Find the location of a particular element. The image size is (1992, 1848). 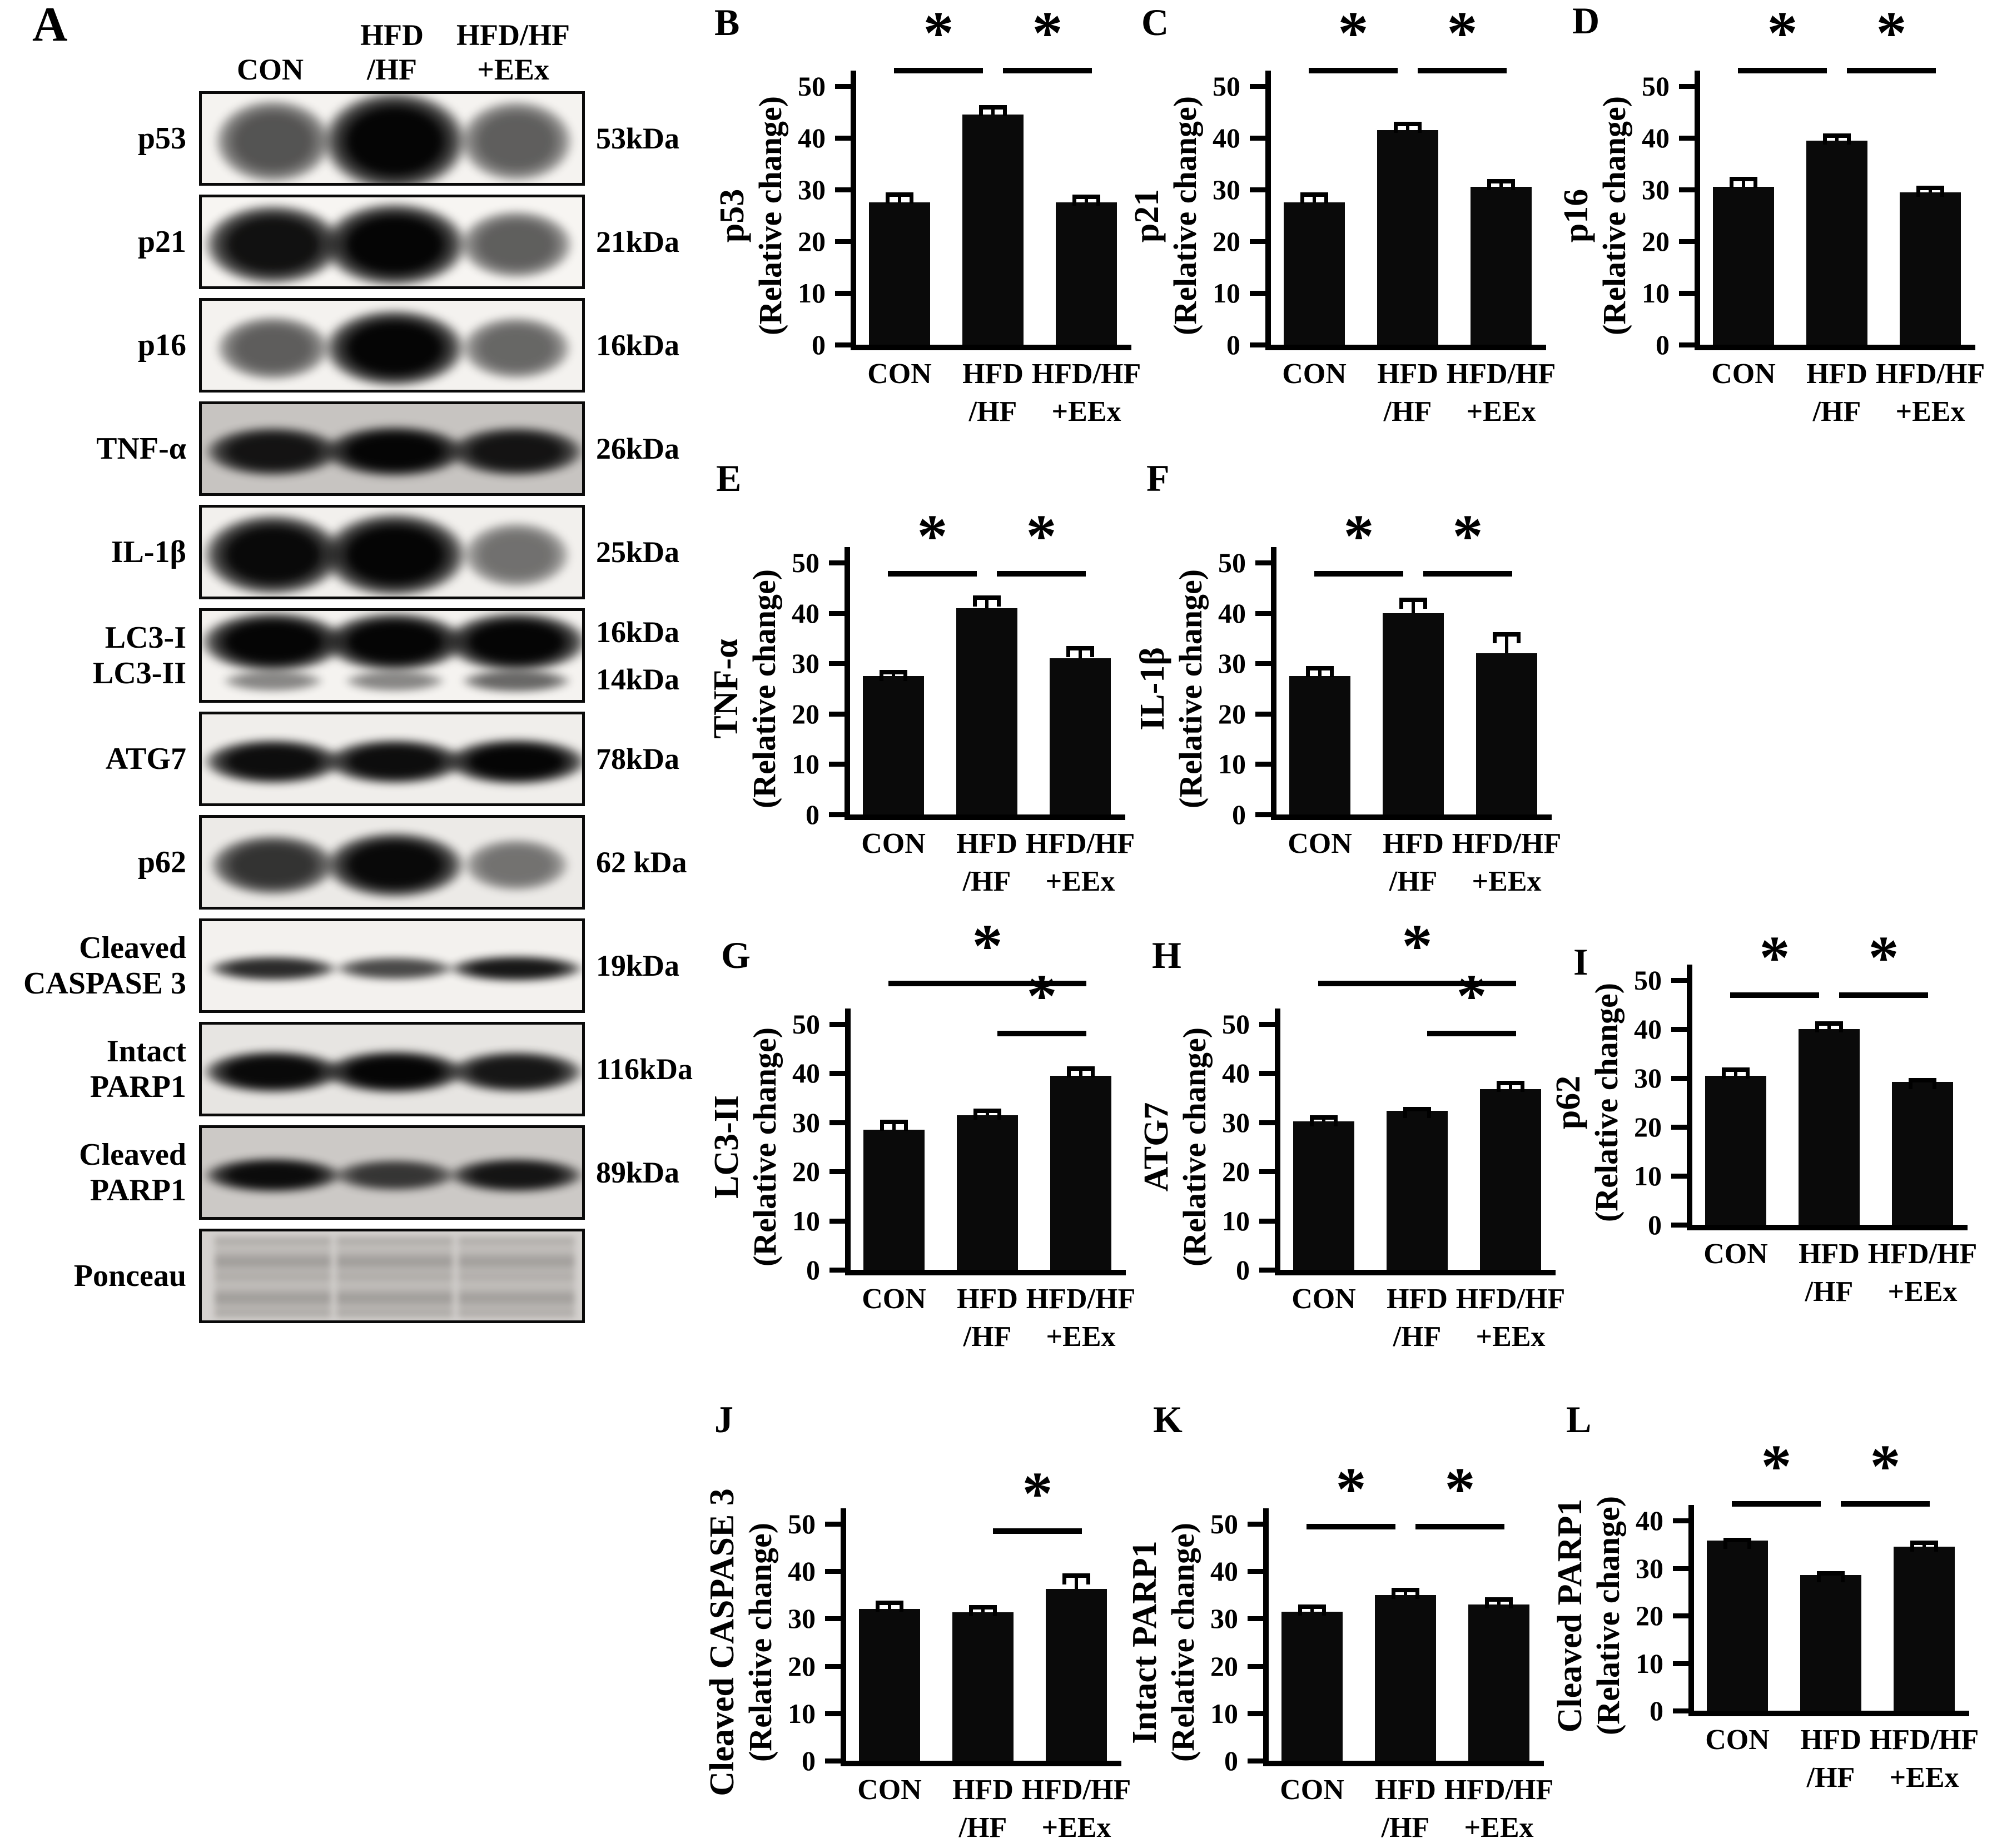

blot-kda-line: 14kDa is located at coordinates (638, 679).